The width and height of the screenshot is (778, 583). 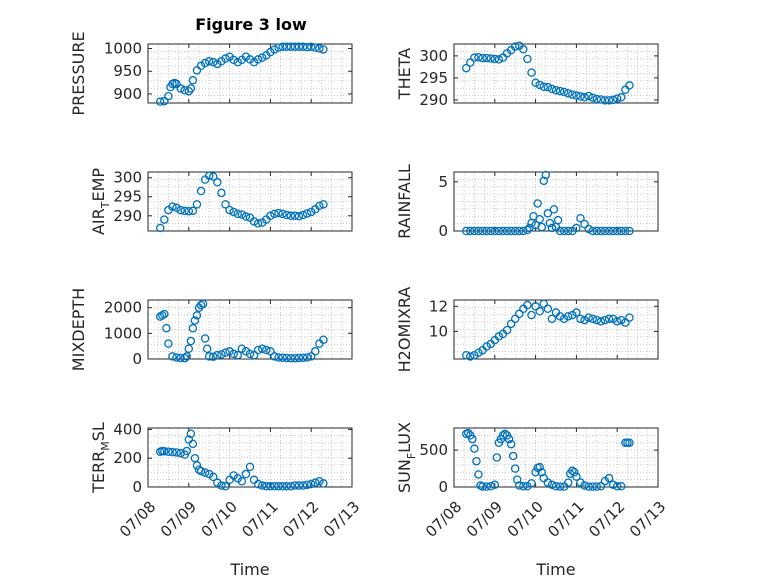 I want to click on y-axis-label: RAINFALL, so click(x=404, y=201).